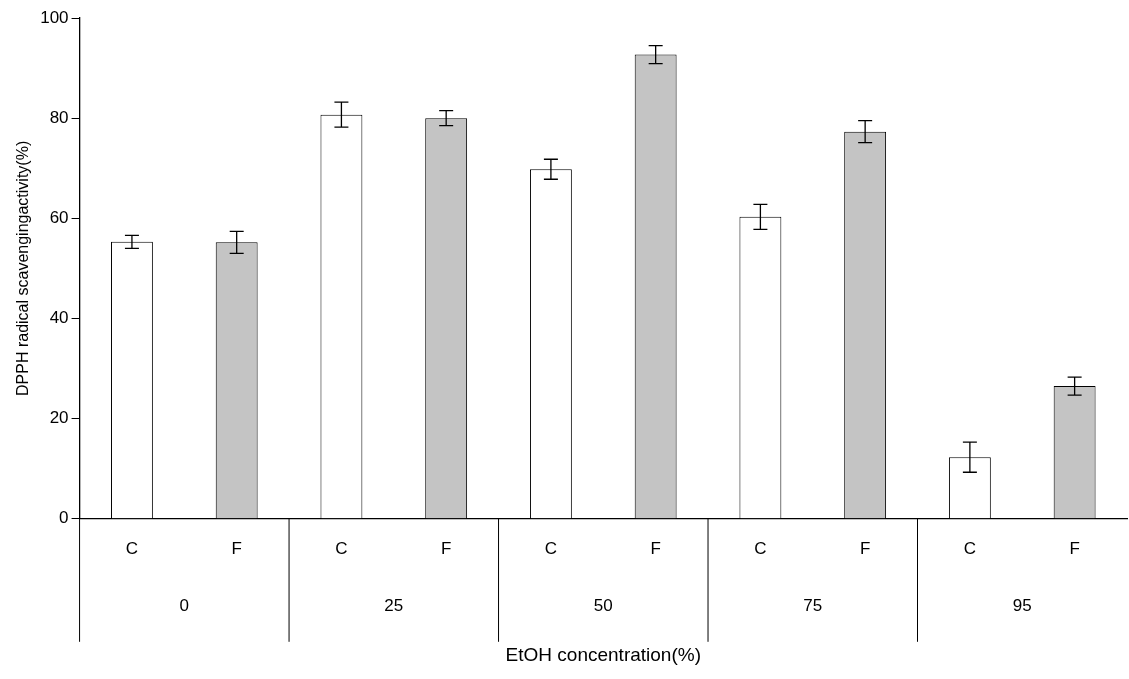  Describe the element at coordinates (184, 606) in the screenshot. I see `text: 0` at that location.